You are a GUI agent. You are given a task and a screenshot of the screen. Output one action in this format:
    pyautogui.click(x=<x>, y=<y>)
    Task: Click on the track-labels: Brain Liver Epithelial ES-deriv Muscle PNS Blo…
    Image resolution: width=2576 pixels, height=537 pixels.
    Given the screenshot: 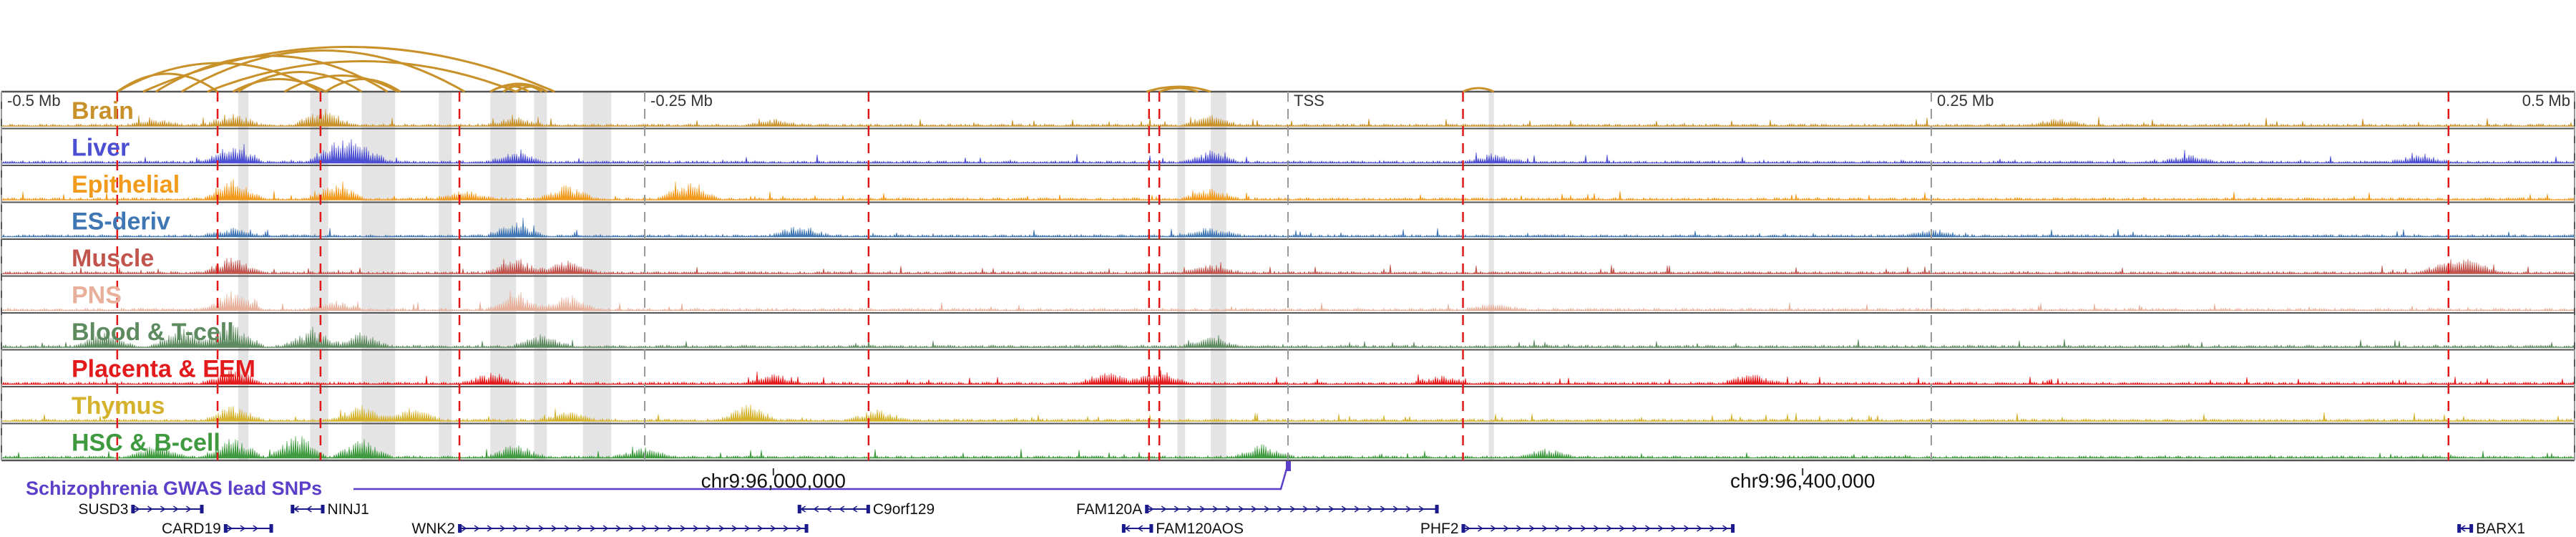 What is the action you would take?
    pyautogui.click(x=163, y=277)
    